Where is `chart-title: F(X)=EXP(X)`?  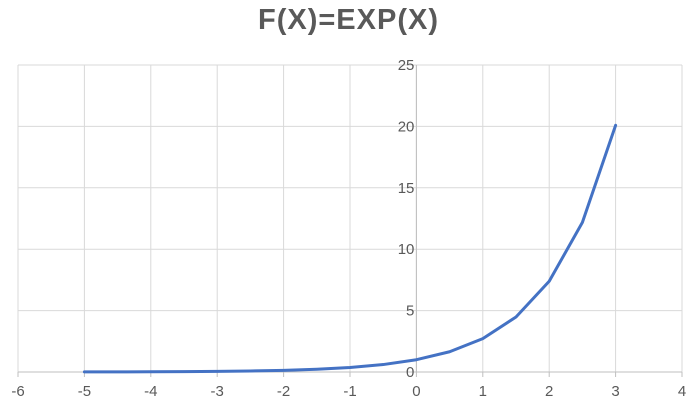 chart-title: F(X)=EXP(X) is located at coordinates (348, 20).